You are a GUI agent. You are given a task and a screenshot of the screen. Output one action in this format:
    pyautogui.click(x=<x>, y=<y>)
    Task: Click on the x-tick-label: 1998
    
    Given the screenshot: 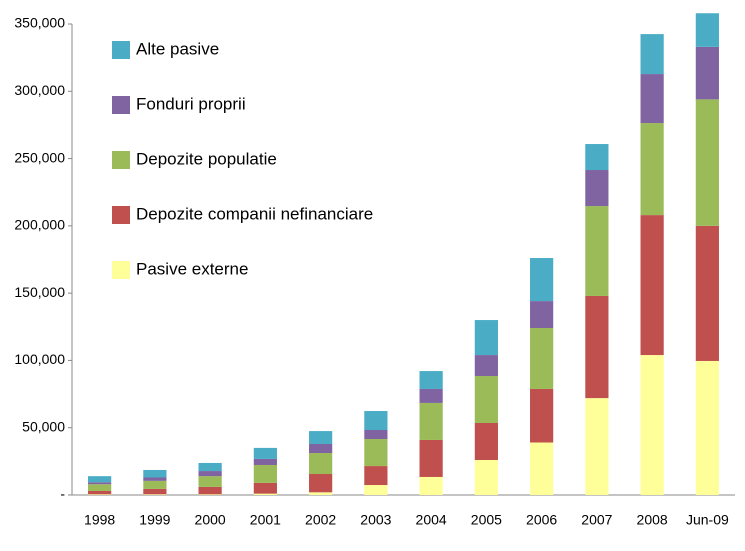 What is the action you would take?
    pyautogui.click(x=99, y=520)
    